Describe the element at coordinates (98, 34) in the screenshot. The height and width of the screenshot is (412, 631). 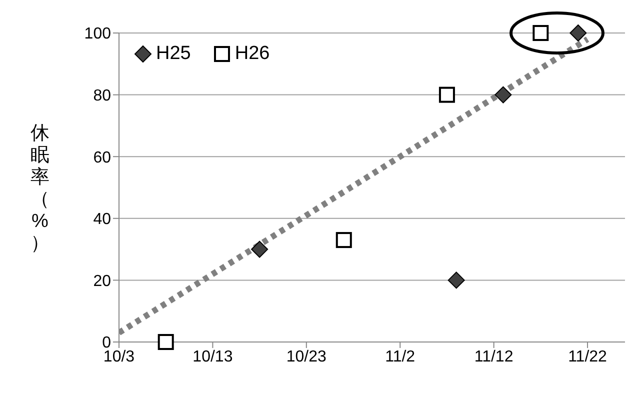
I see `y-tick-label: 100` at that location.